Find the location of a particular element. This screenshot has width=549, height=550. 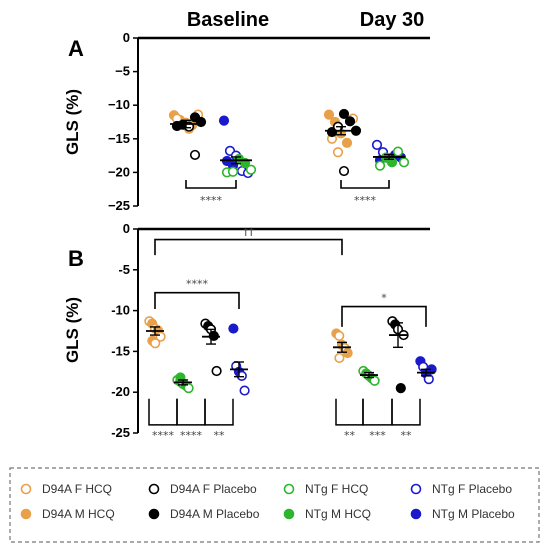

legend-label: D94A F HCQ is located at coordinates (77, 489).